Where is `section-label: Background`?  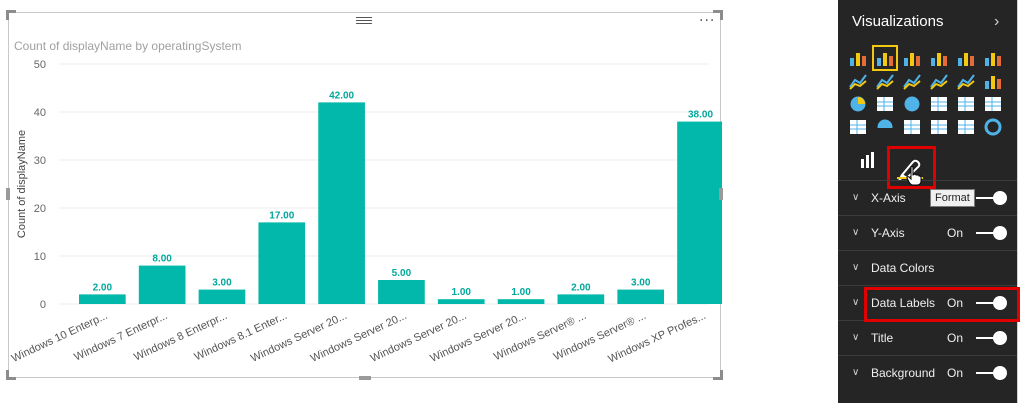 section-label: Background is located at coordinates (903, 373).